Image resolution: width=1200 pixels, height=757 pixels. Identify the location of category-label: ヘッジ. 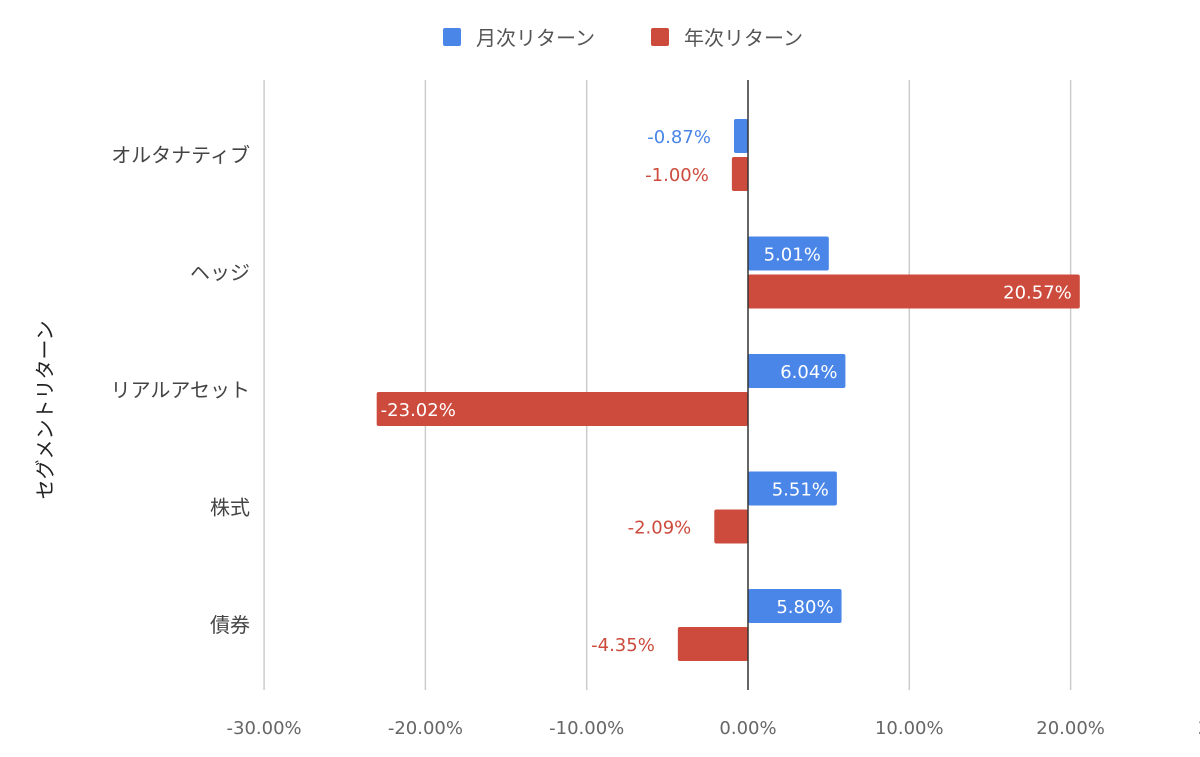
(220, 273).